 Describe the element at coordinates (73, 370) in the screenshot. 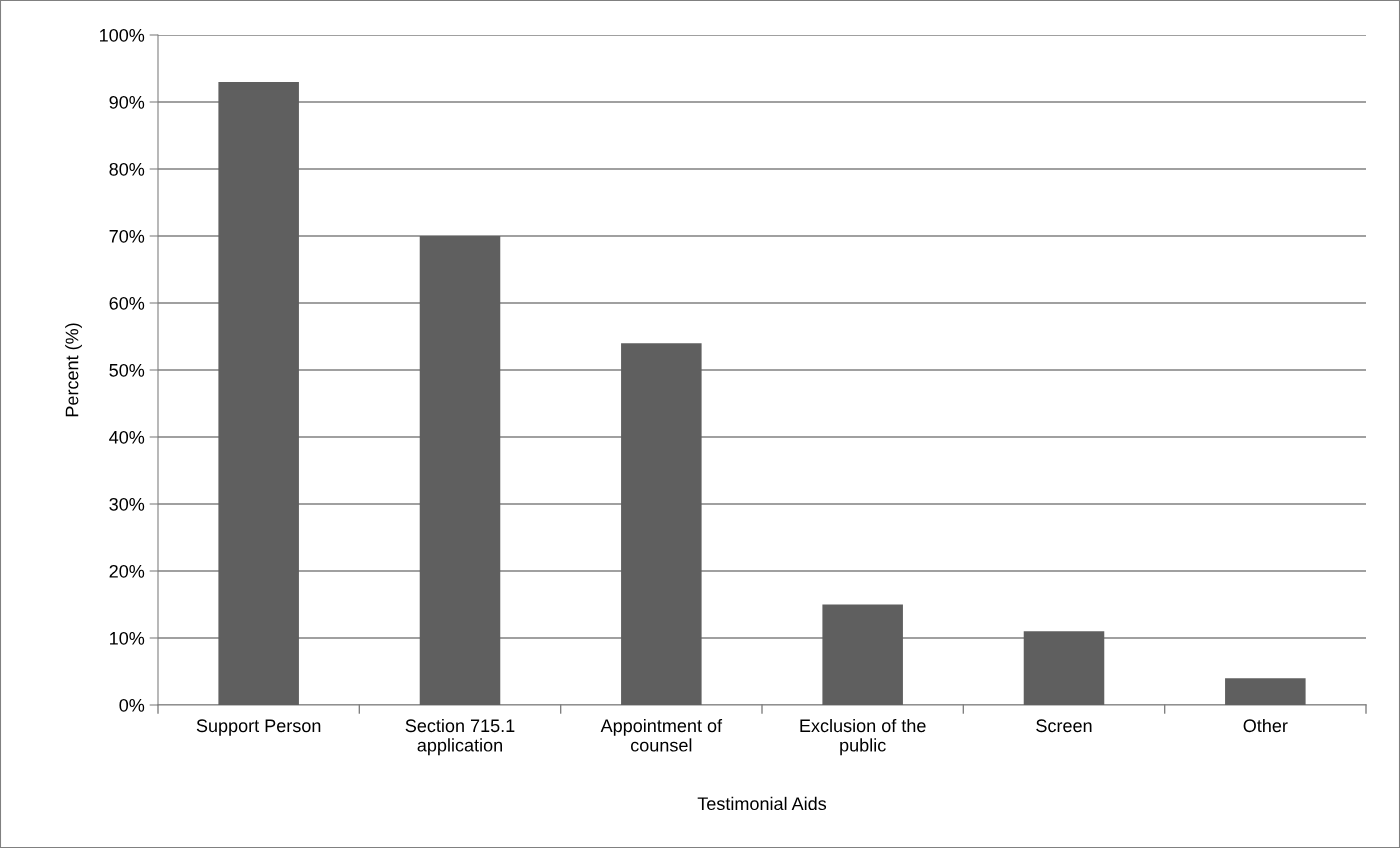

I see `y-axis-title: Percent (%)` at that location.